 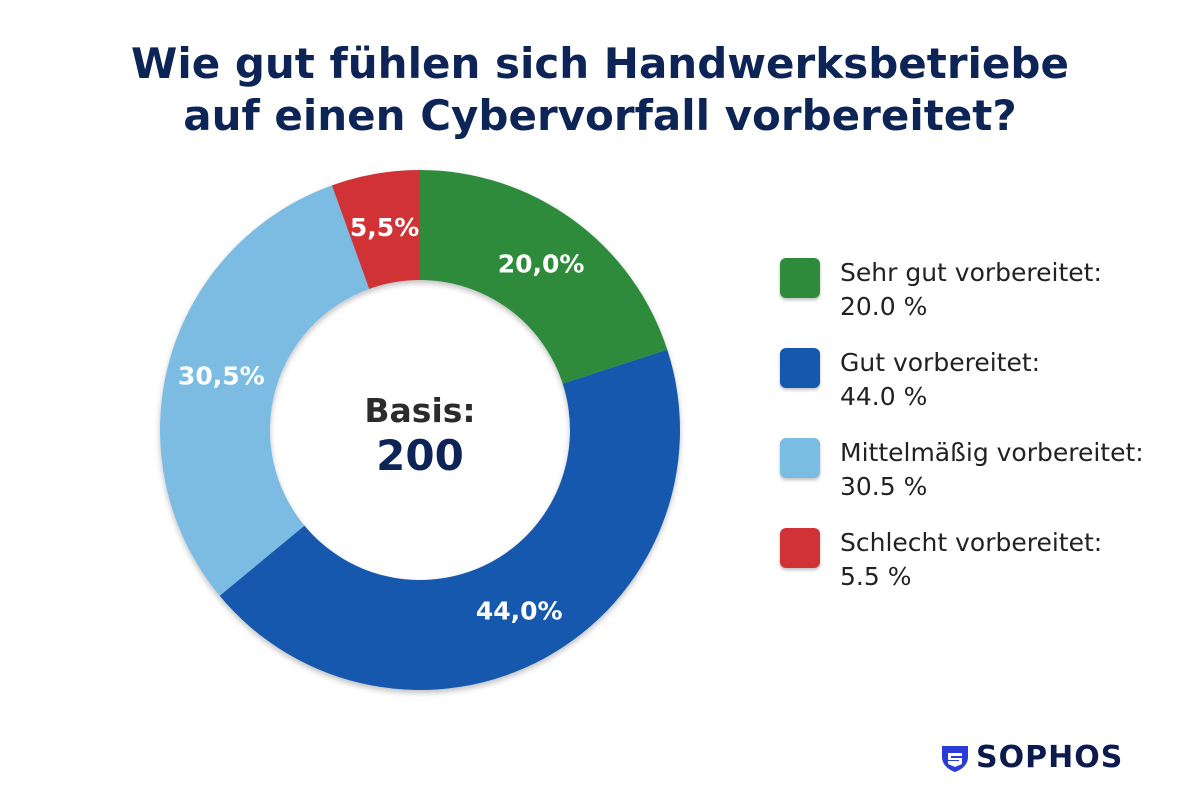 What do you see at coordinates (971, 272) in the screenshot?
I see `legend-label: Sehr gut vorbereitet:` at bounding box center [971, 272].